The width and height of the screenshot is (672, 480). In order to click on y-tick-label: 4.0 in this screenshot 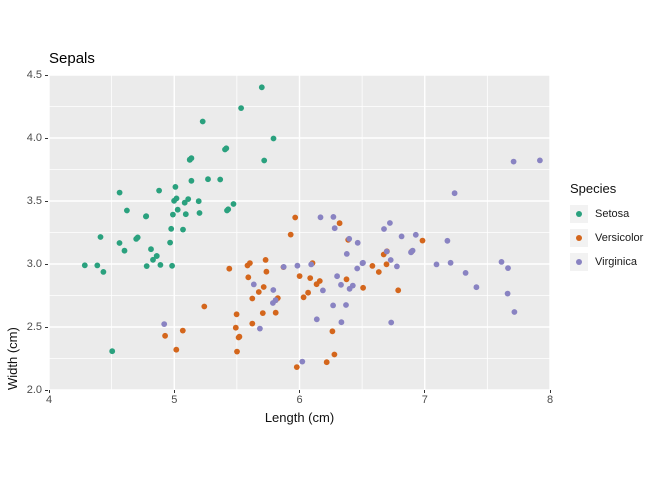, I will do `click(34, 137)`.